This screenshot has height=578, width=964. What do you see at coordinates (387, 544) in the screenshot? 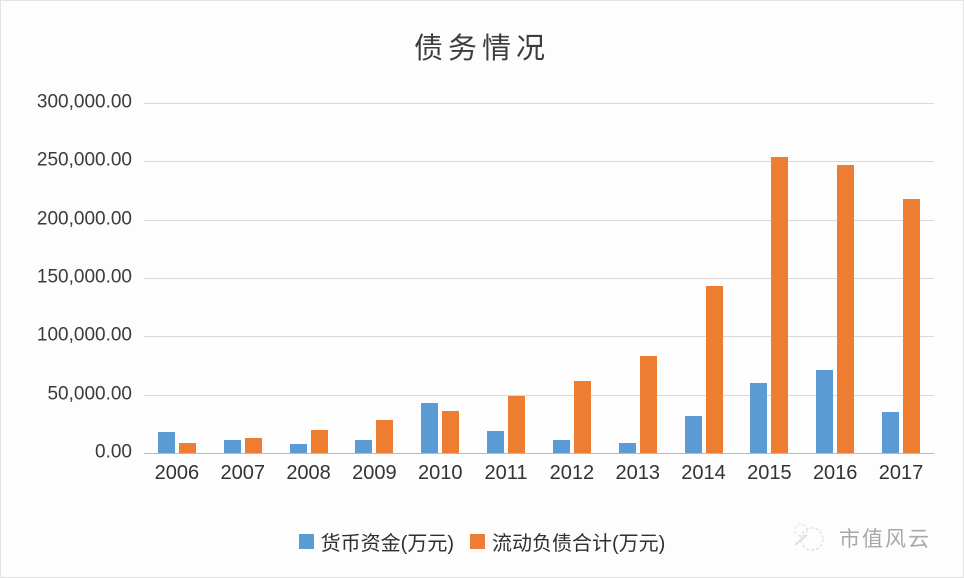
I see `legend-label-monetary-funds: 货币资金(万元)` at bounding box center [387, 544].